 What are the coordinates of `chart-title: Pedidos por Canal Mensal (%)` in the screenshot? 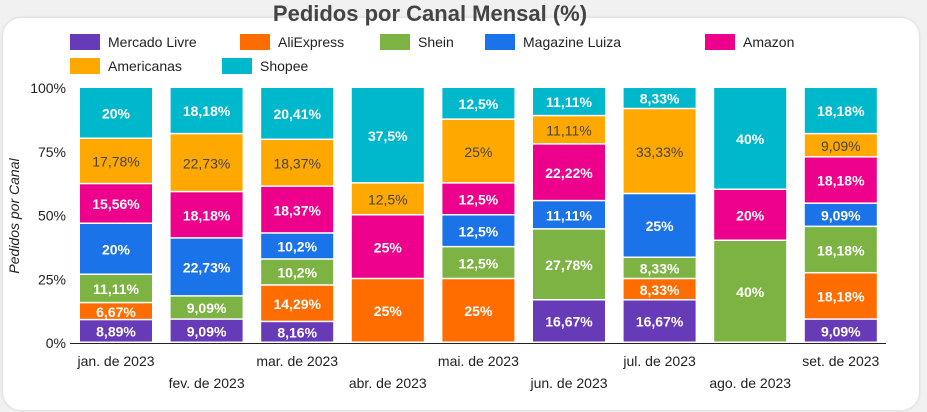 It's located at (430, 13).